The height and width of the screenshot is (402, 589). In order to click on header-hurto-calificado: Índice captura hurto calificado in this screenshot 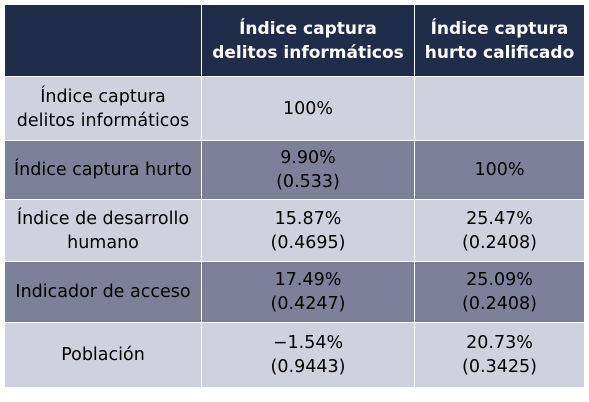, I will do `click(500, 41)`.